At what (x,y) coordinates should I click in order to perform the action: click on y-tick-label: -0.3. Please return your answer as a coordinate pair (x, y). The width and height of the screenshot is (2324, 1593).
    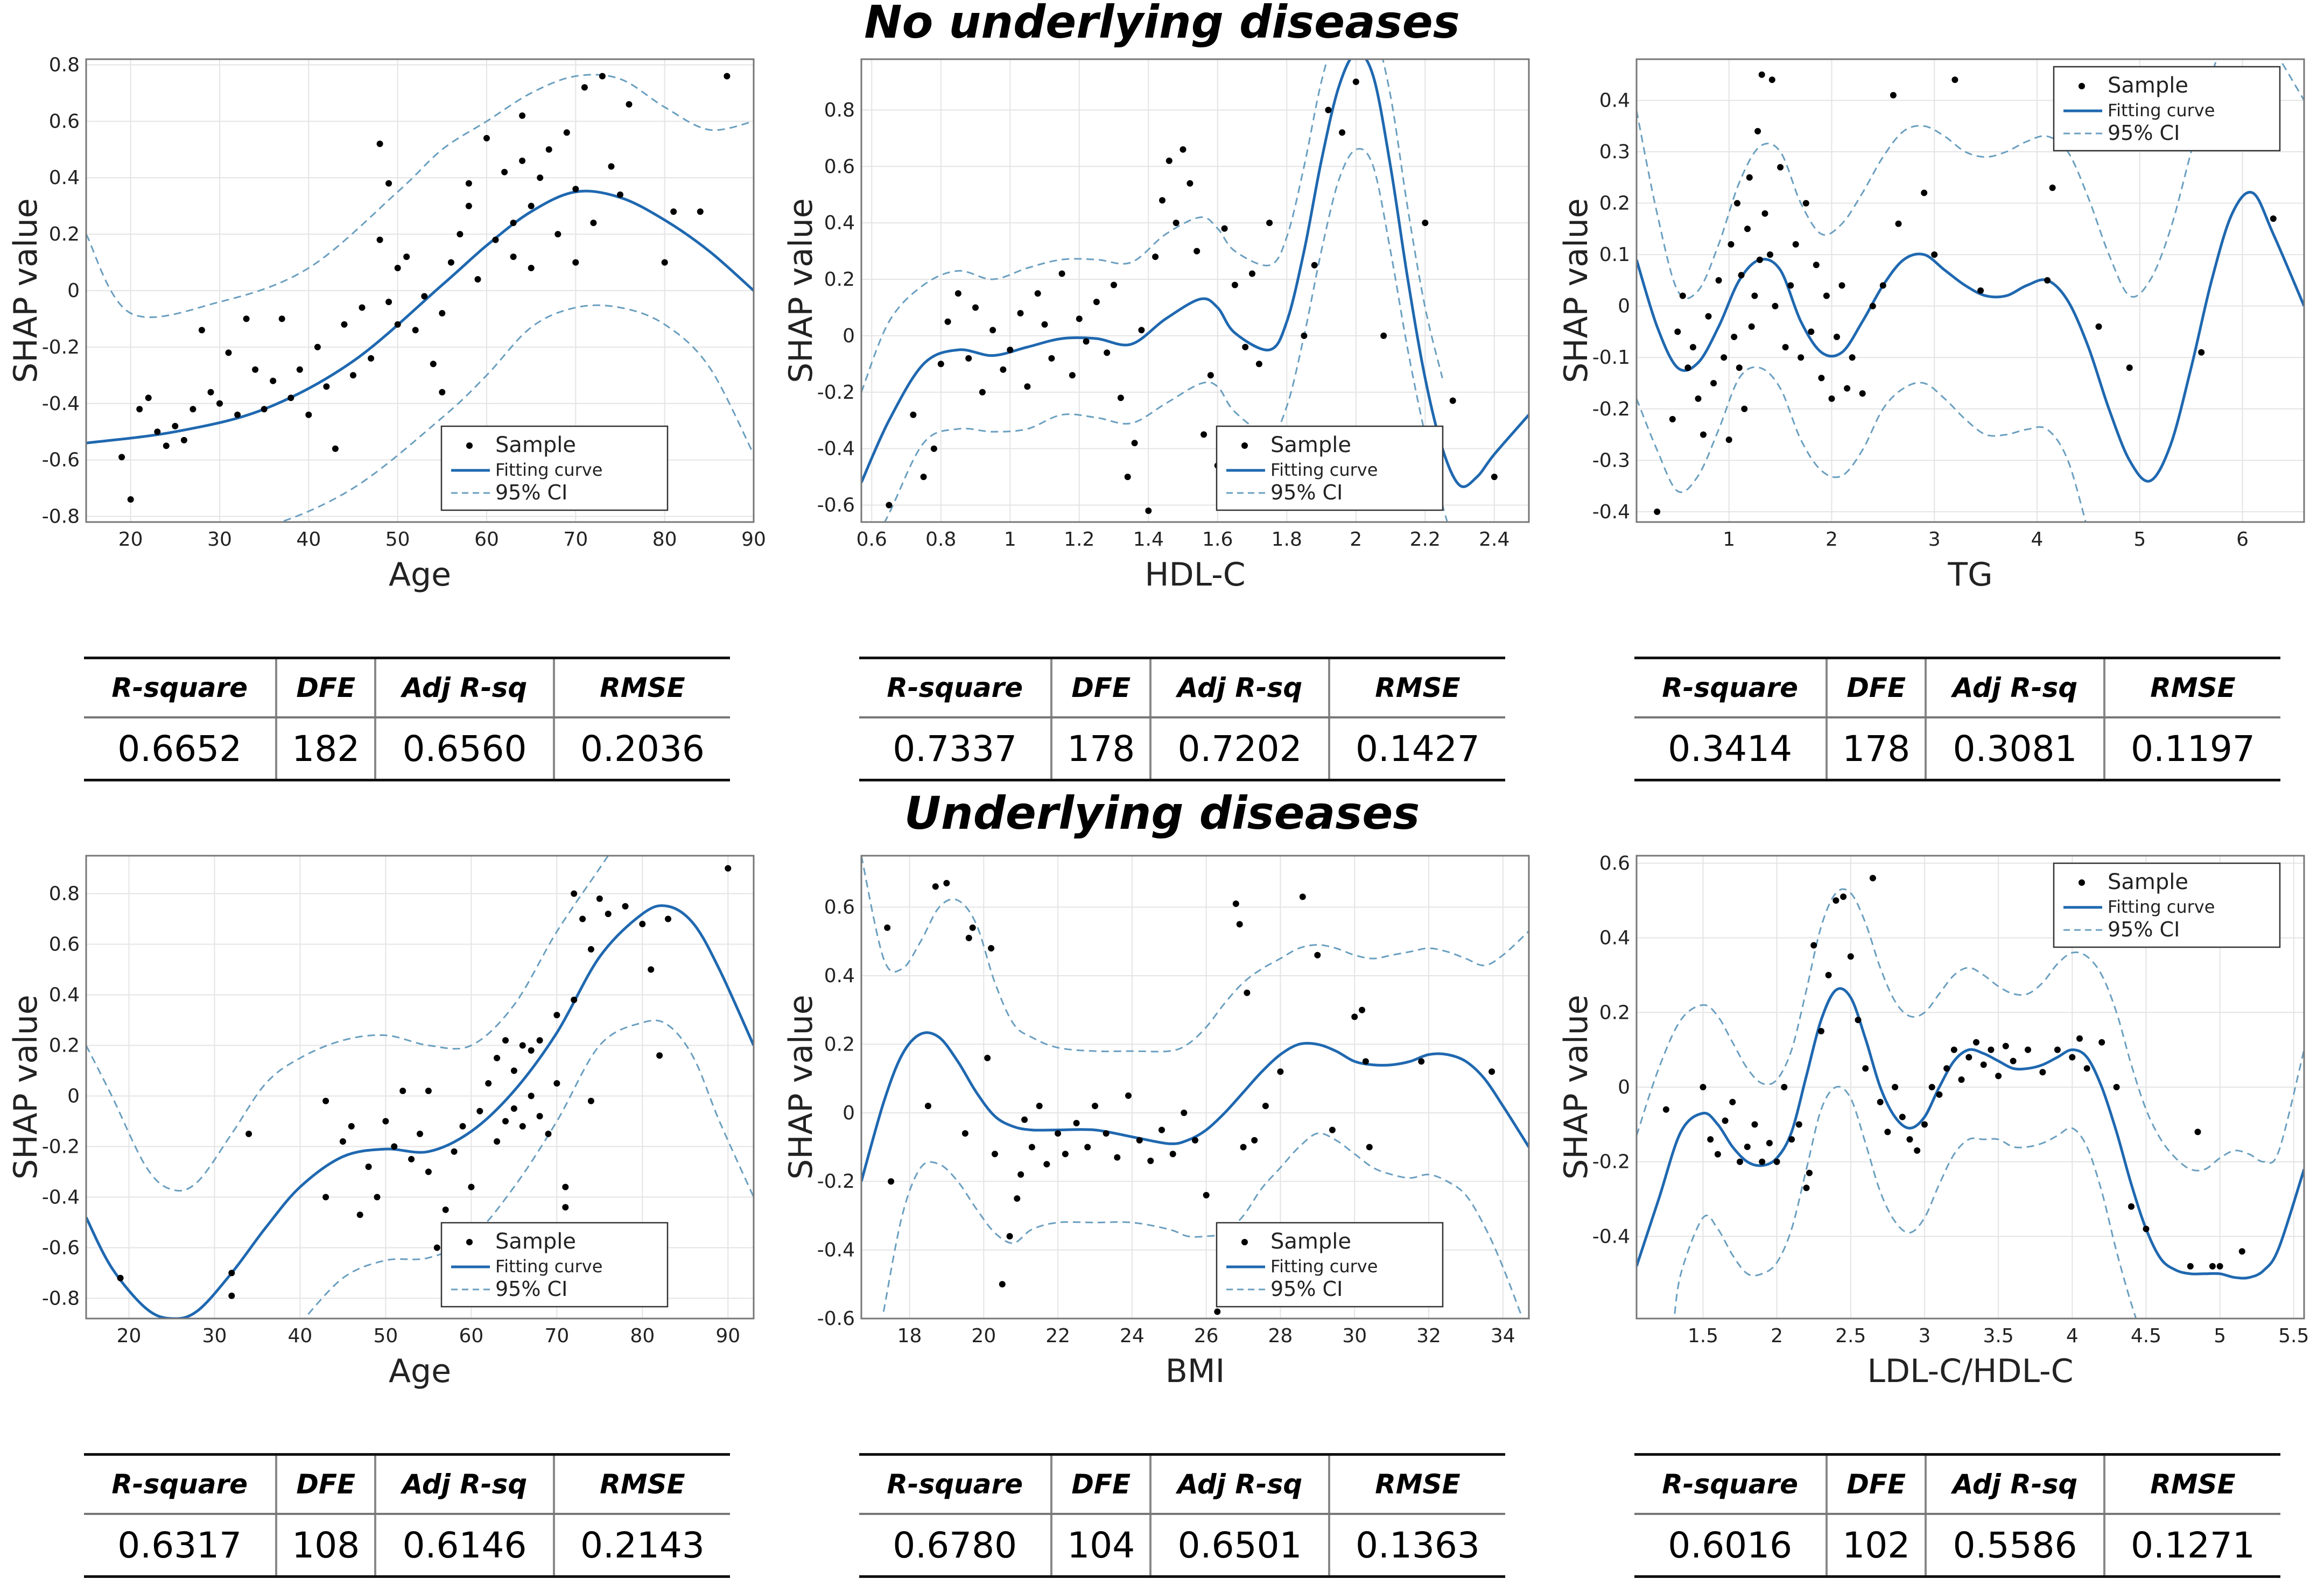
    Looking at the image, I should click on (1611, 460).